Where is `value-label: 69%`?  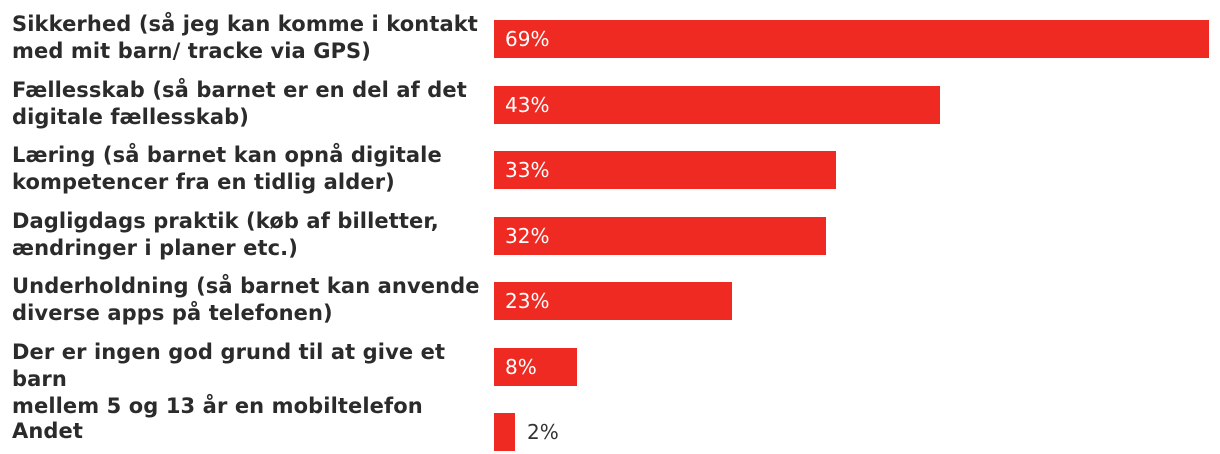 value-label: 69% is located at coordinates (527, 39).